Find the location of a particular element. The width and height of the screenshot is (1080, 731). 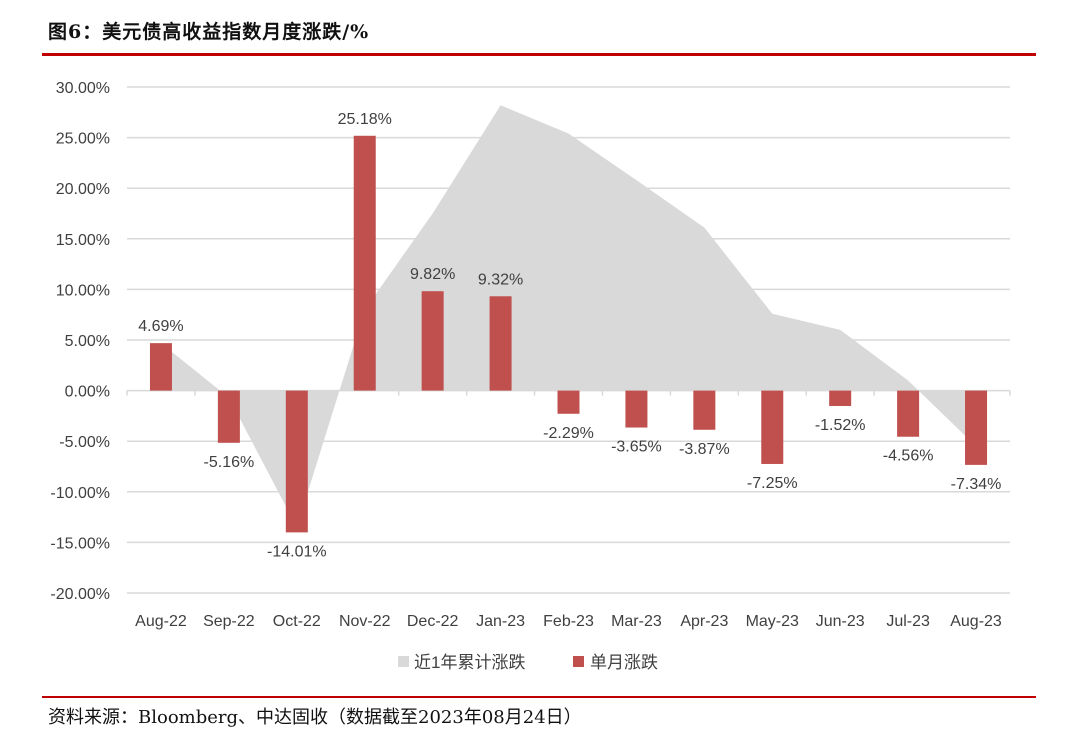

x-tick-label: Jun-23 is located at coordinates (840, 621).